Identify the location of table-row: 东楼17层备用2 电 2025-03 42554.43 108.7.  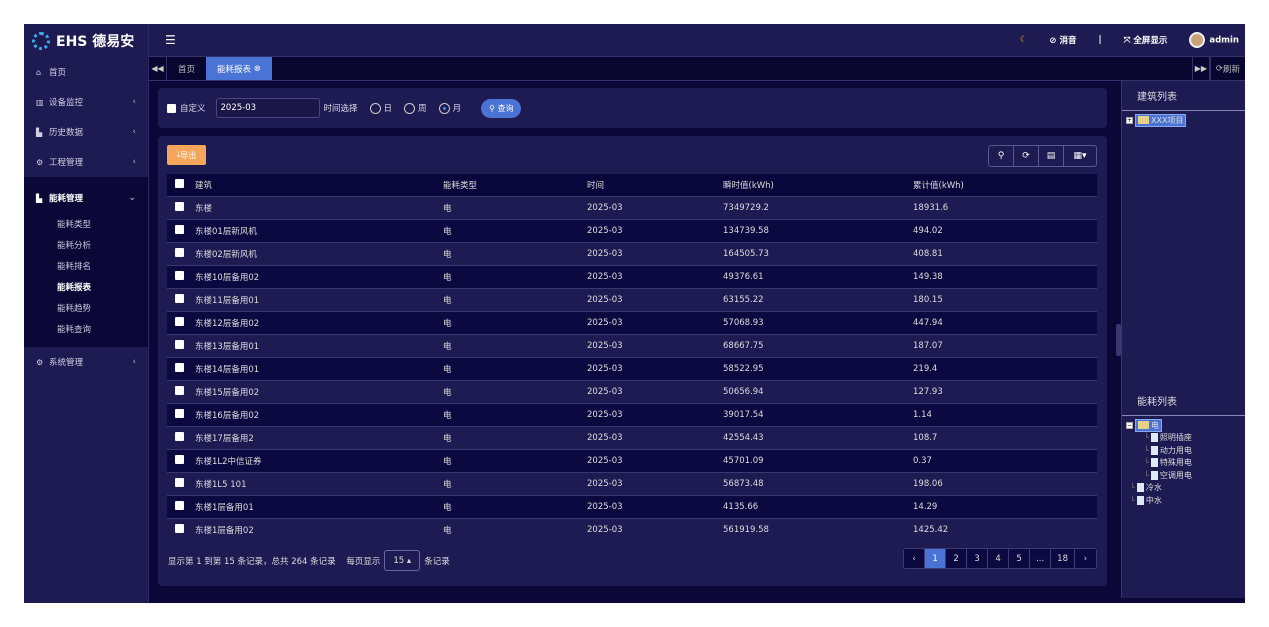
(632, 437).